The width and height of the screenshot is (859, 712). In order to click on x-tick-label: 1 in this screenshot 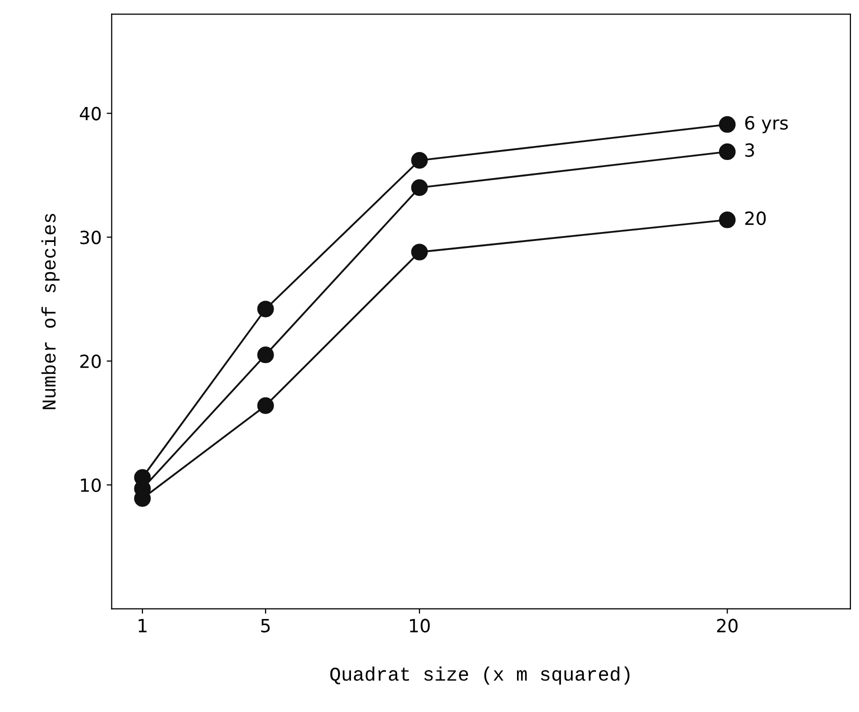, I will do `click(142, 625)`.